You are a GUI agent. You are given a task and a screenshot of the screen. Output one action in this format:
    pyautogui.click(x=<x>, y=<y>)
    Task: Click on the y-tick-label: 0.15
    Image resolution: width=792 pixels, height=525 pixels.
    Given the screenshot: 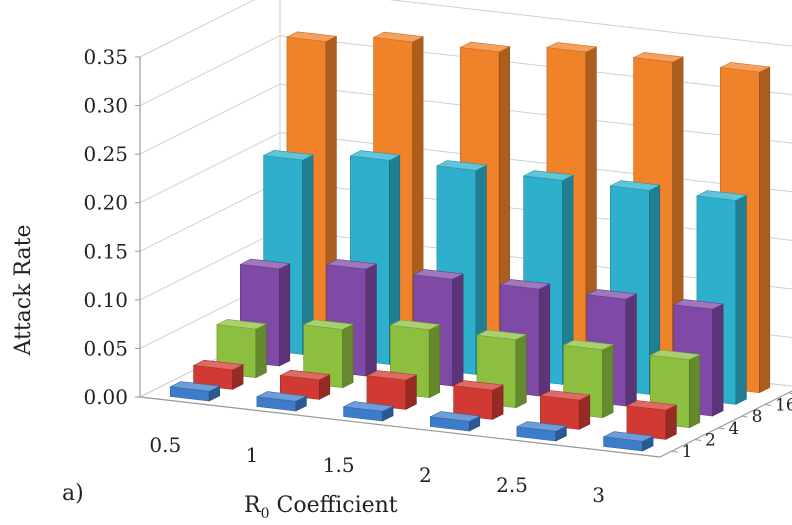 What is the action you would take?
    pyautogui.click(x=105, y=251)
    